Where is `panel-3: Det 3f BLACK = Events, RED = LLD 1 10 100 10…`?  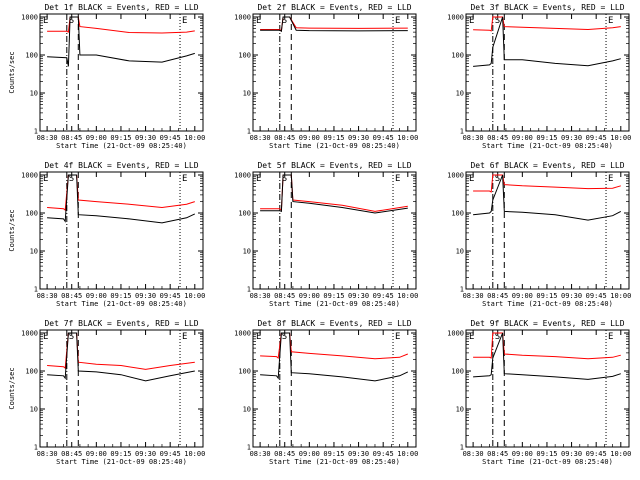
panel-3: Det 3f BLACK = Events, RED = LLD 1 10 100 10… is located at coordinates (539, 76).